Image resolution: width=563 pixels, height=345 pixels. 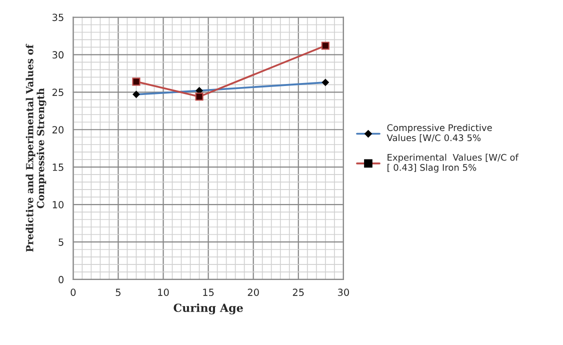 I want to click on x-tick-label: 15, so click(x=208, y=292).